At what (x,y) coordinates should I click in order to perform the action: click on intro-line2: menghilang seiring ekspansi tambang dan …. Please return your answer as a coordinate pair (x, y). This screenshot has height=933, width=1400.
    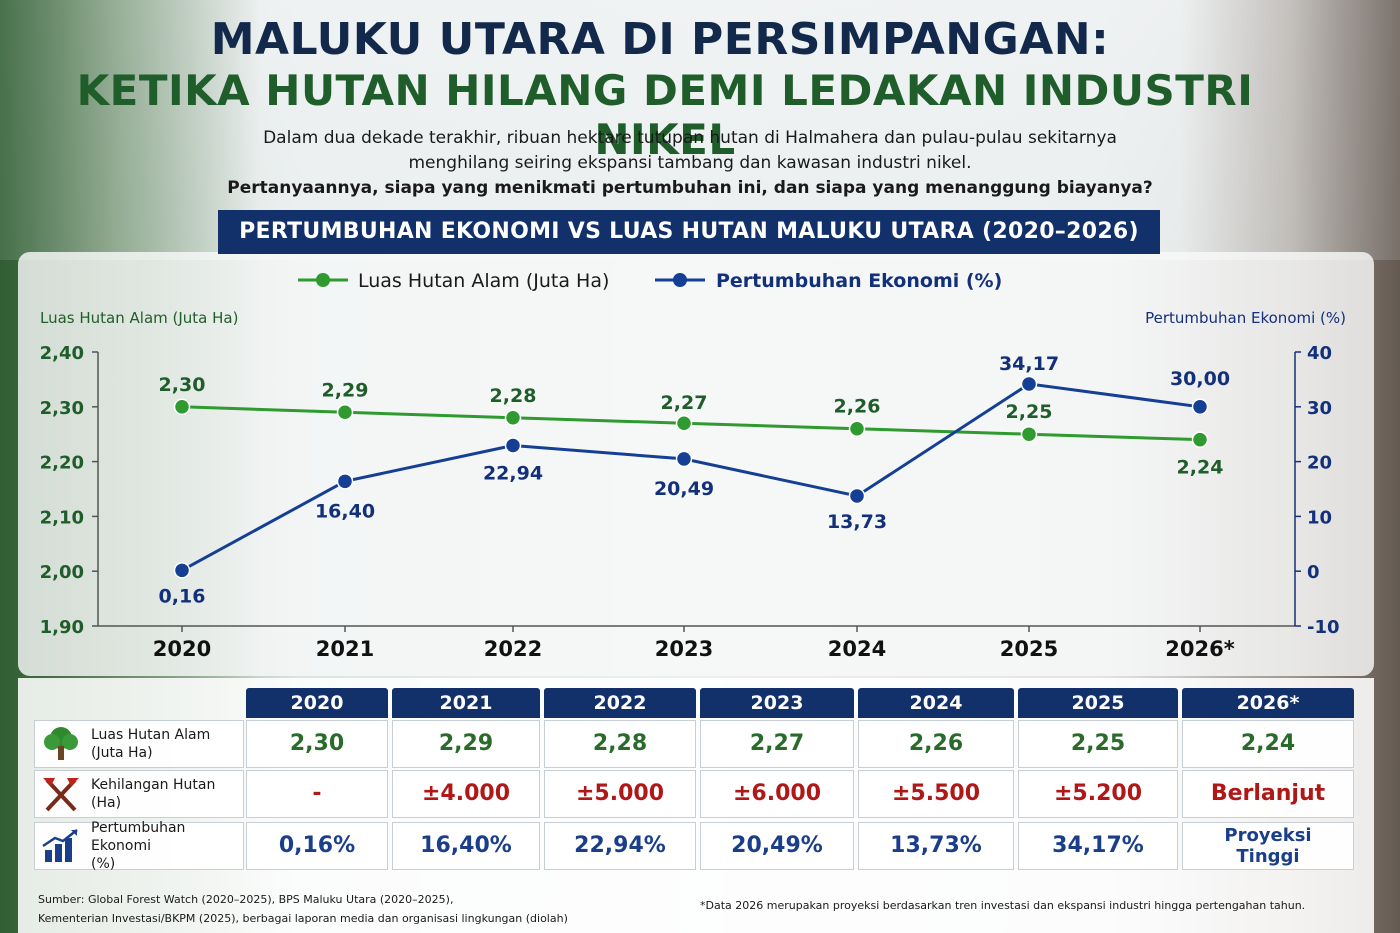
    Looking at the image, I should click on (690, 163).